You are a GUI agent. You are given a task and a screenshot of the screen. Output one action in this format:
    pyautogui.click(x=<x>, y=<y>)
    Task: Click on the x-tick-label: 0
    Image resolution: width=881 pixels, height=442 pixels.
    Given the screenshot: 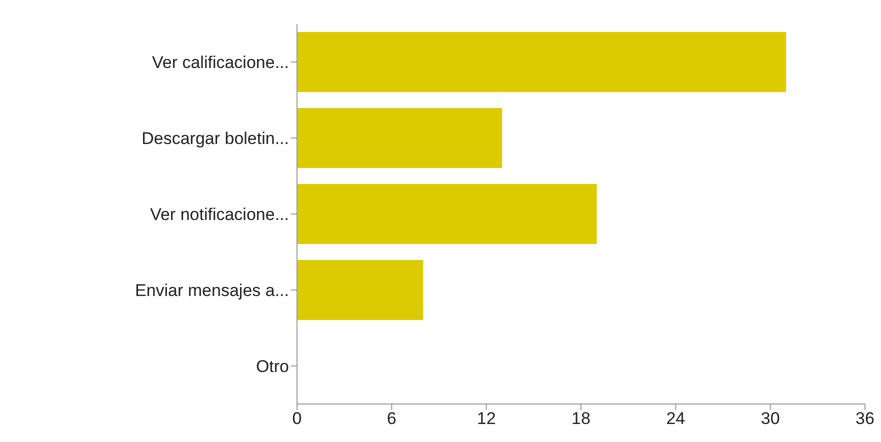 What is the action you would take?
    pyautogui.click(x=297, y=418)
    